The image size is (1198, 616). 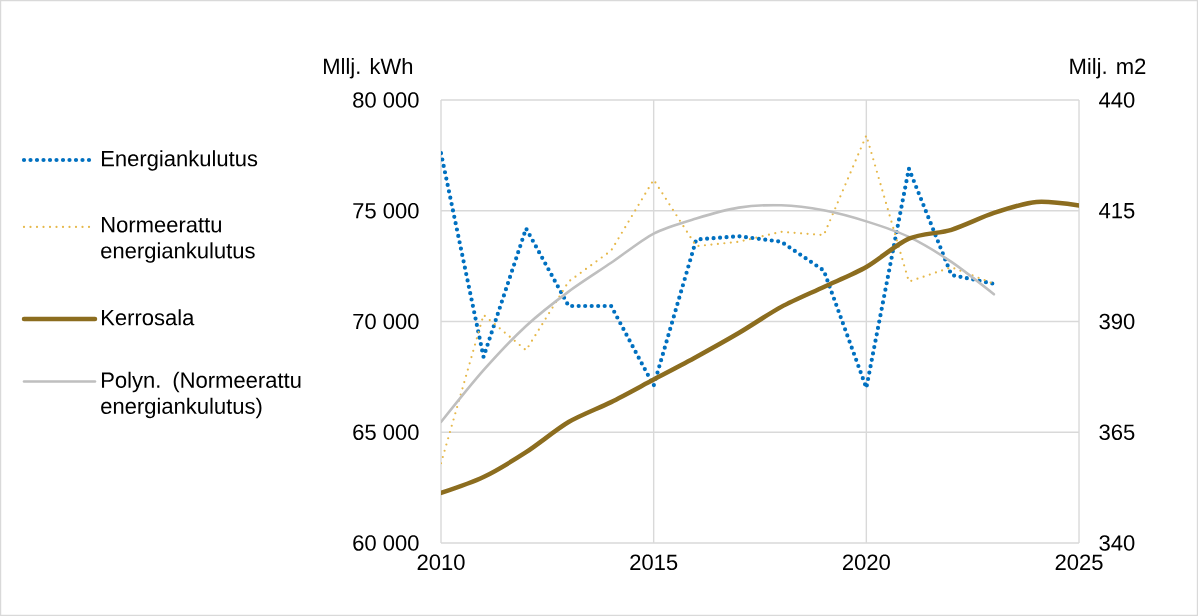 What do you see at coordinates (1108, 68) in the screenshot?
I see `y2-axis-title: Milj. m2` at bounding box center [1108, 68].